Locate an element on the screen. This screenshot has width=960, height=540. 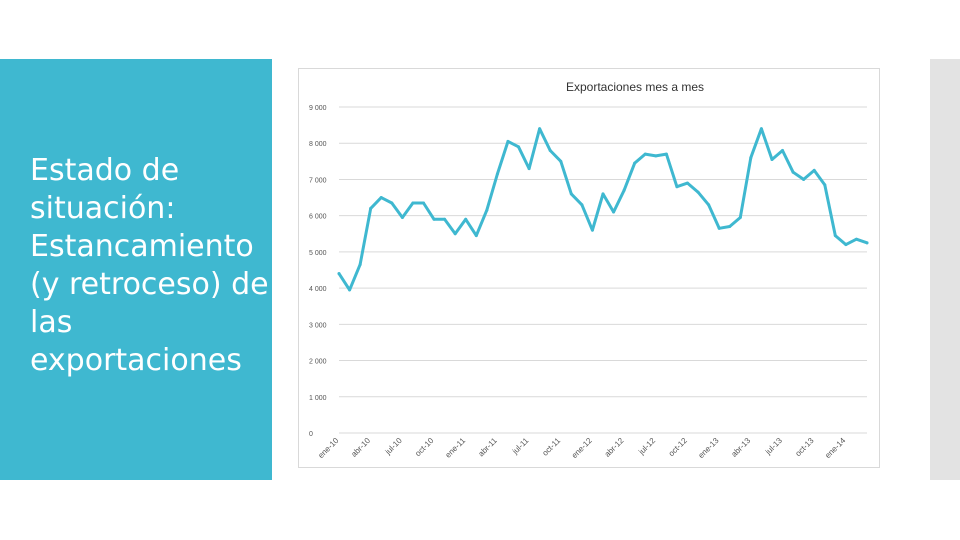
x-tick-label: oct-10 is located at coordinates (424, 447).